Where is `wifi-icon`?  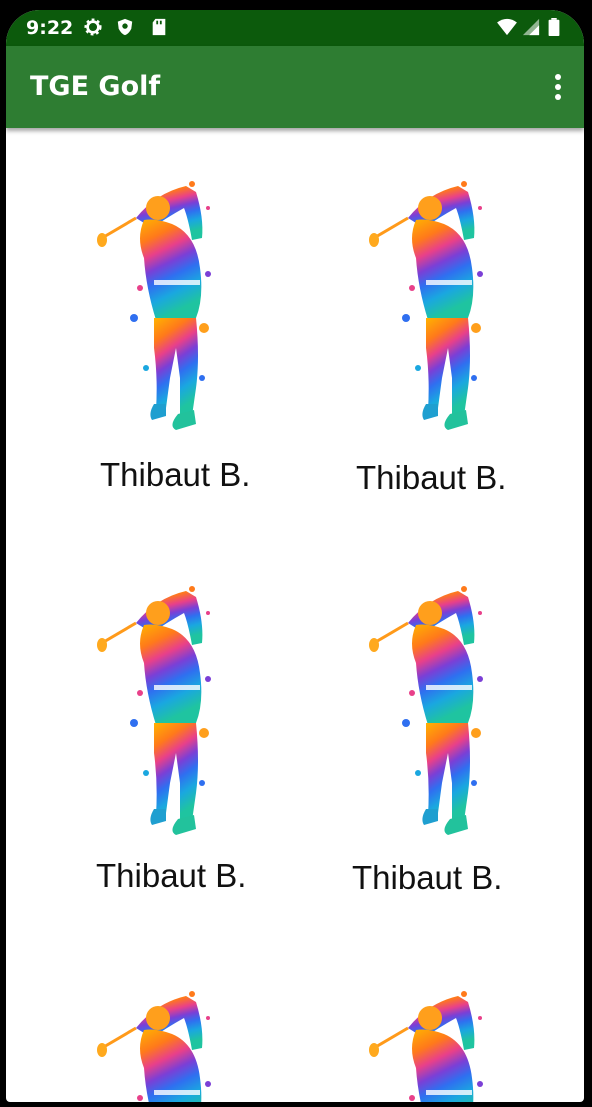
wifi-icon is located at coordinates (507, 27).